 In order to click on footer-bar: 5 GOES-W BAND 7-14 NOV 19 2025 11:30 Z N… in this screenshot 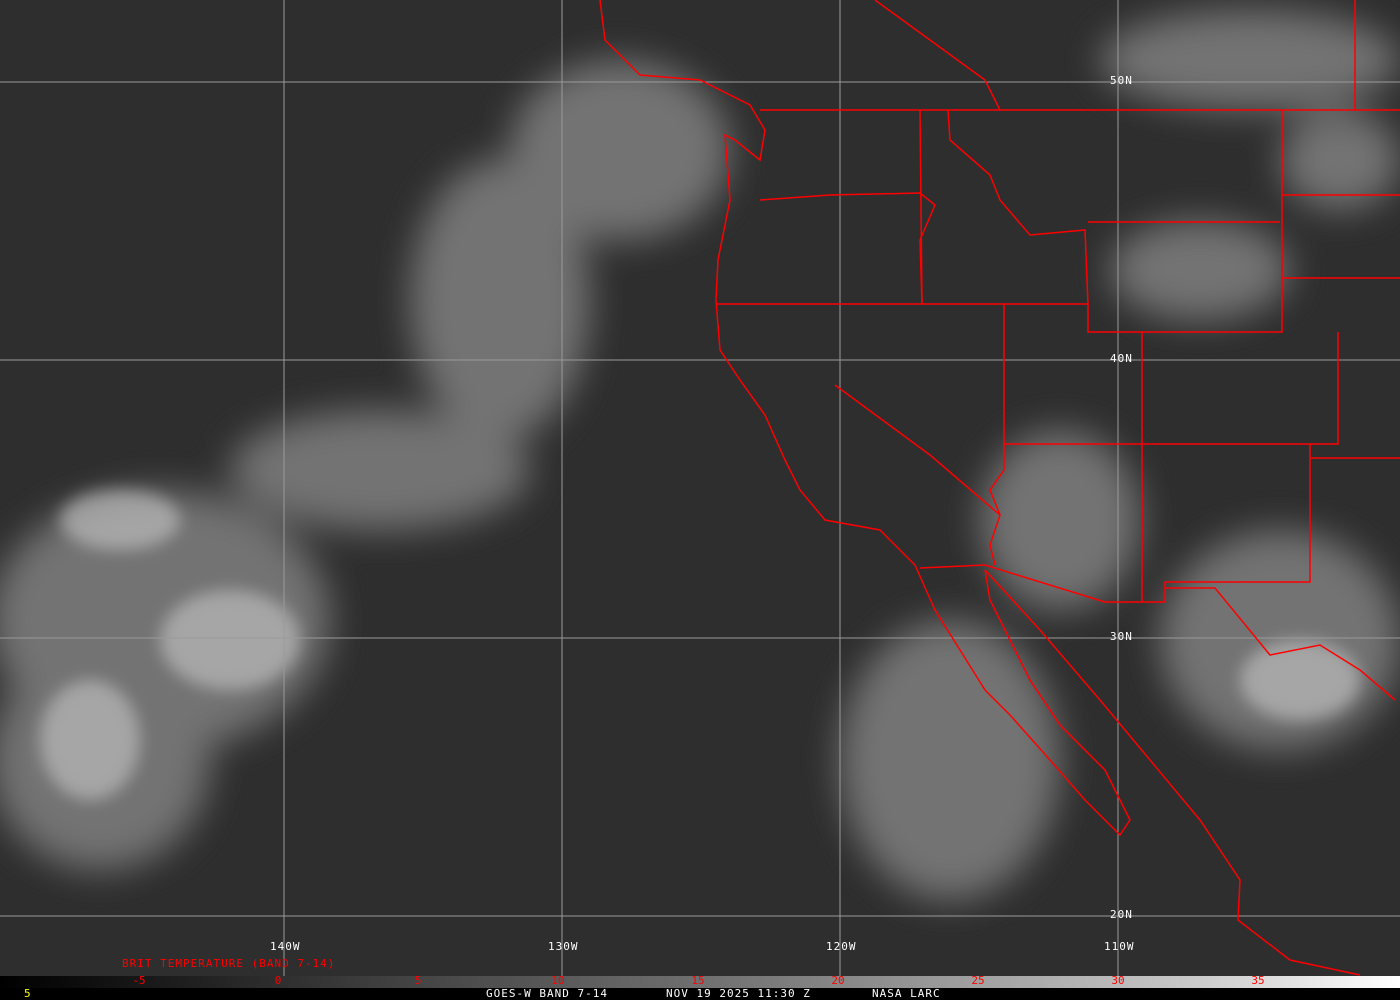, I will do `click(700, 993)`.